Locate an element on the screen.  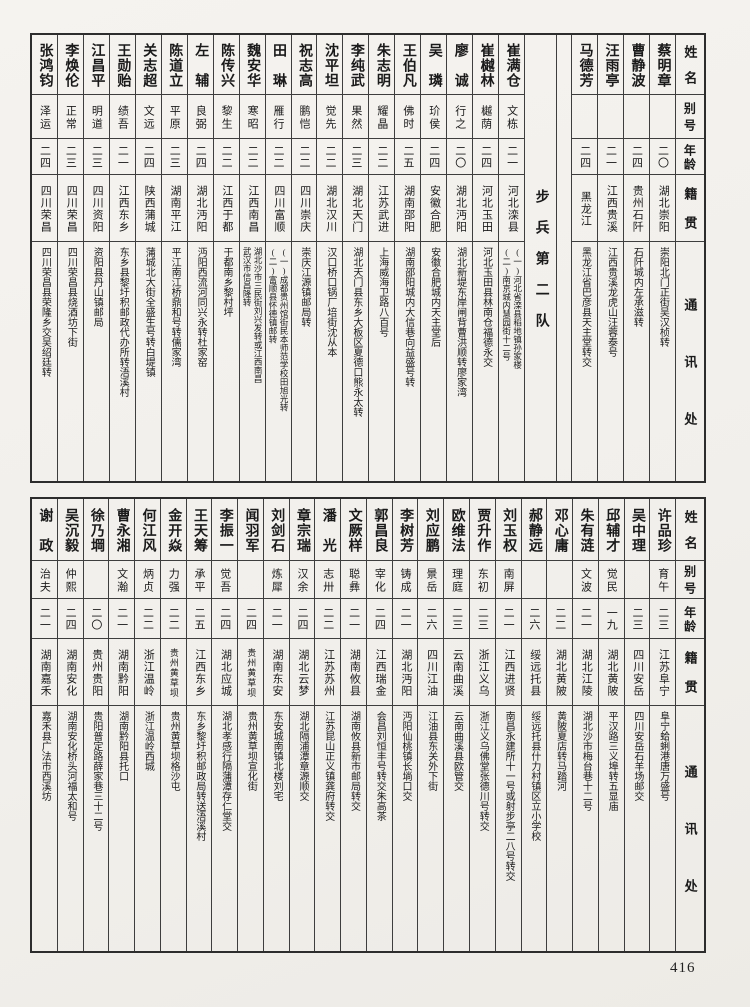
person-origin: 江西南昌 is located at coordinates (252, 208).